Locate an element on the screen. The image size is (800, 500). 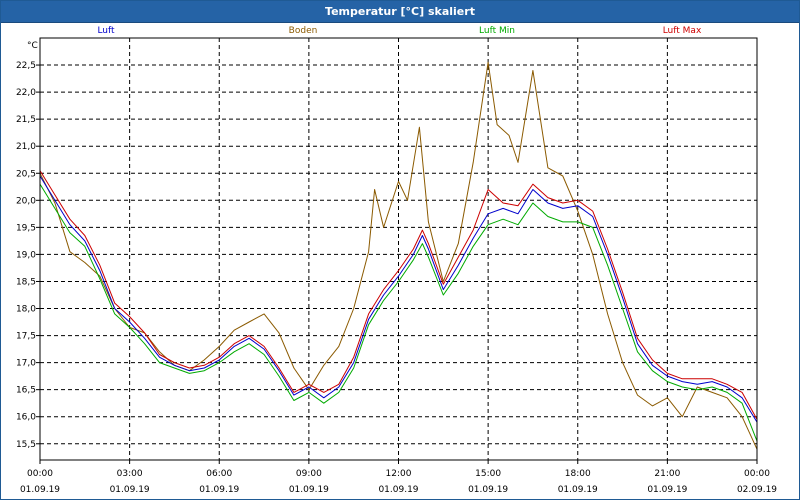
y-tick-label: 15,5 is located at coordinates (26, 445).